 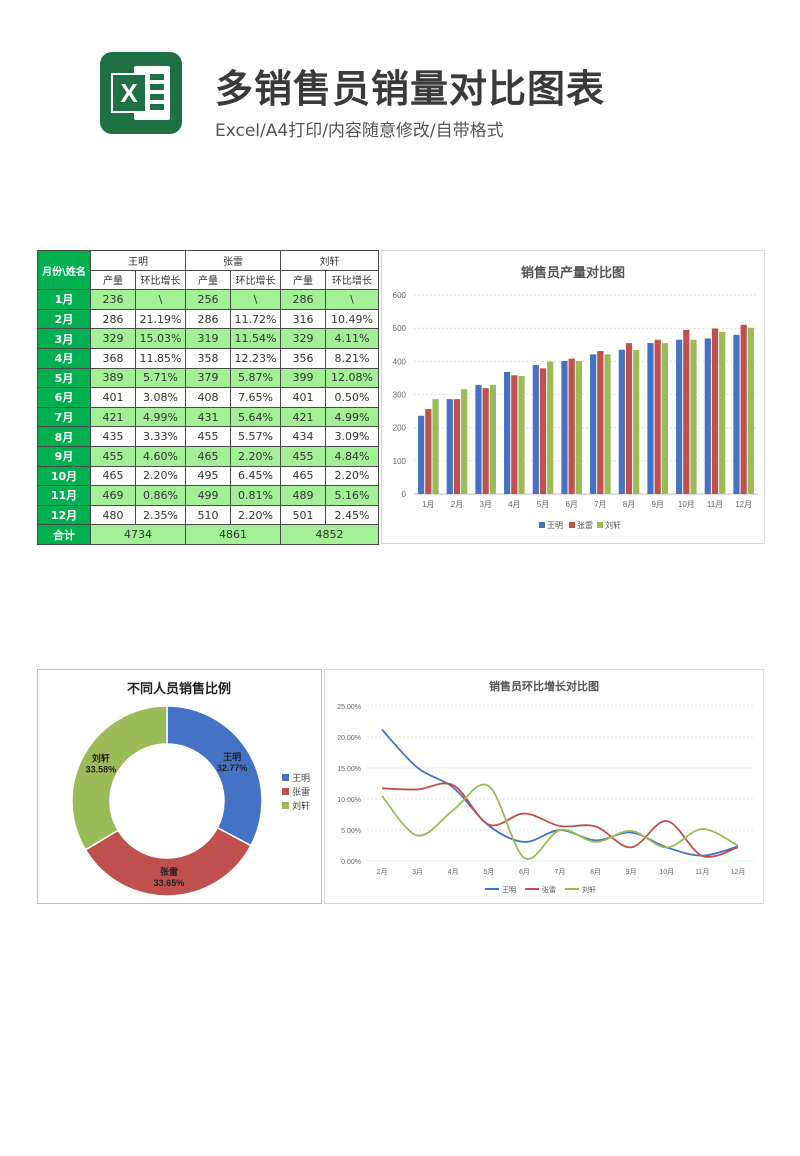 I want to click on table-row: 1月 236 \ 256 \ 286 \, so click(x=208, y=299).